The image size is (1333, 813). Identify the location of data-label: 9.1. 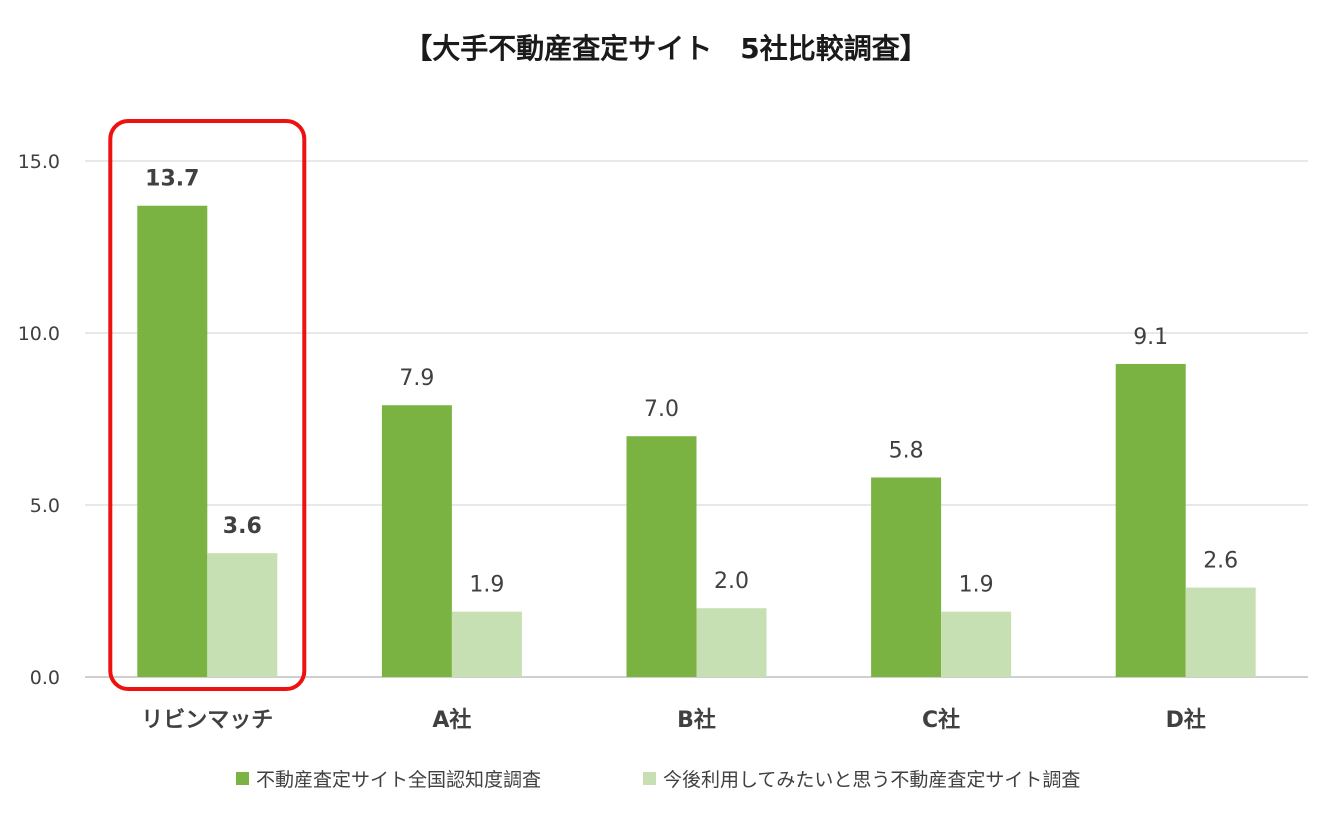
(1150, 337).